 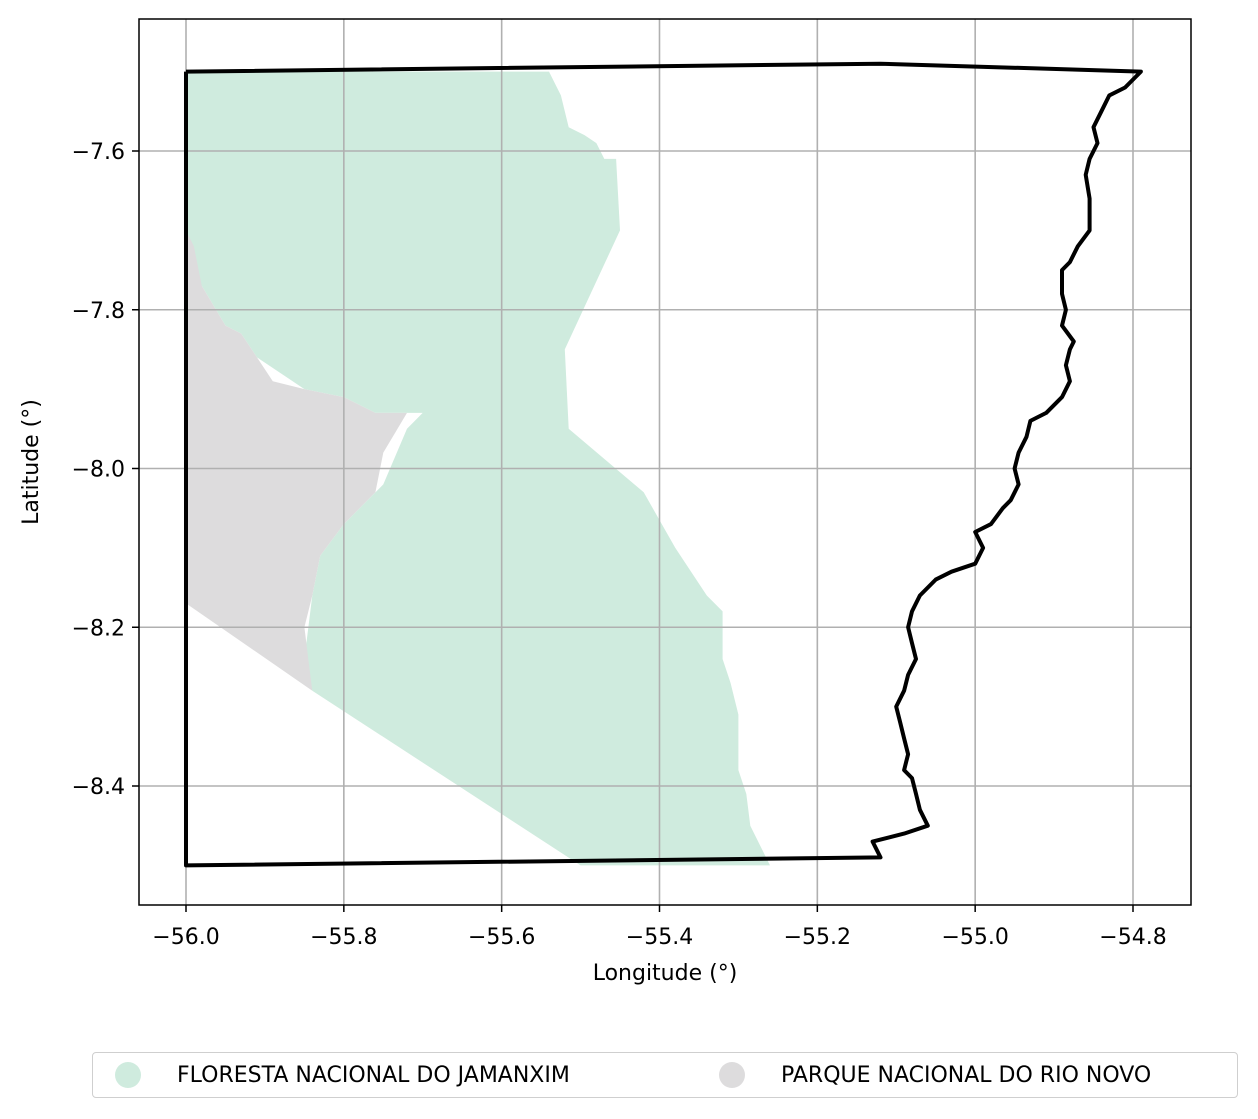 I want to click on x-axis-ticks: −56.0 −55.8 −55.6 −55.4 −55.2 −55.0 −54.8, so click(x=659, y=927).